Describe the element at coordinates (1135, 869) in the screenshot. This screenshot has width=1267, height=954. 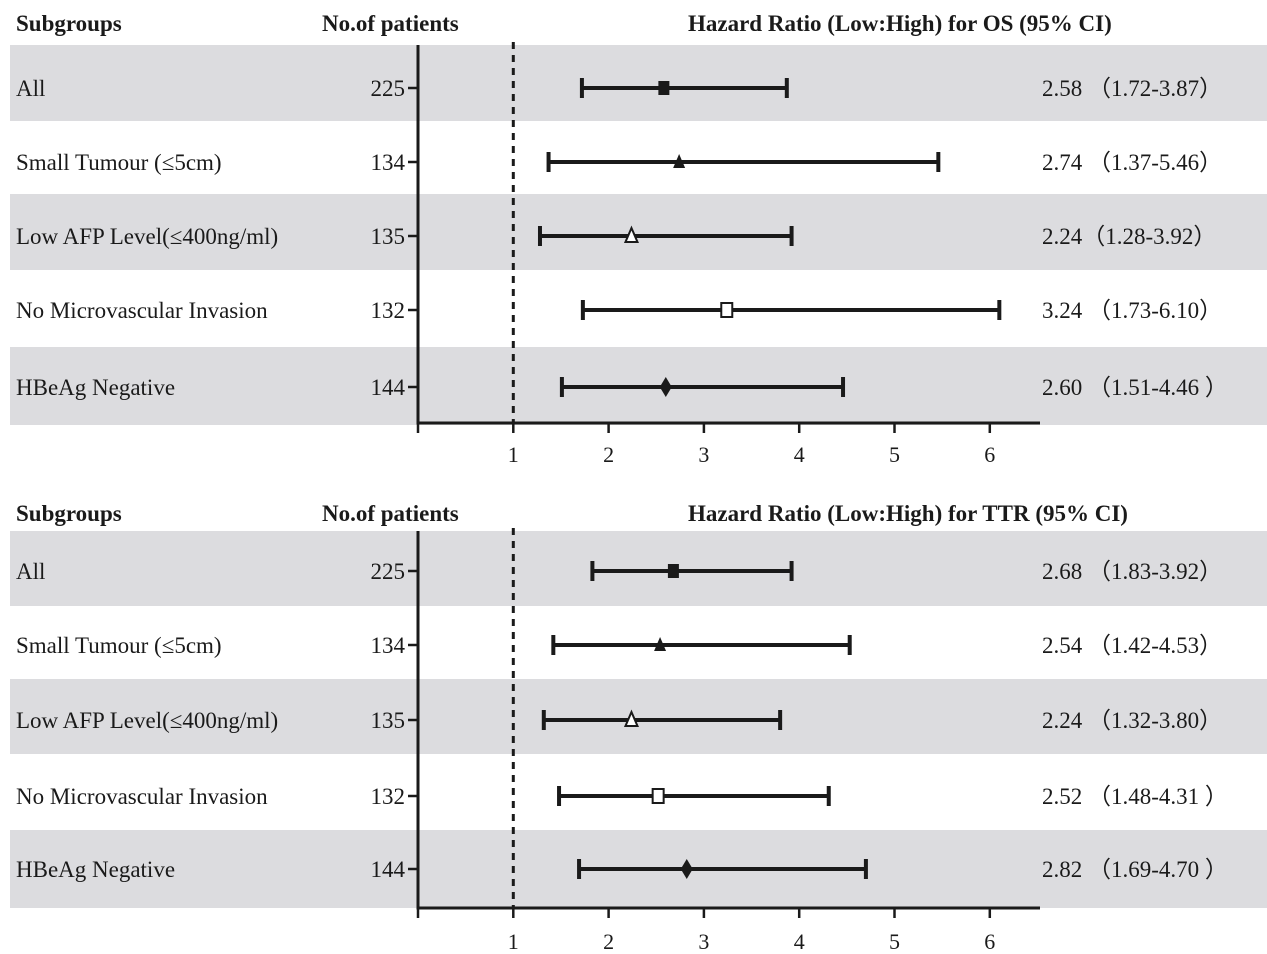
I see `hr-value-label: 2.82 （1.69-4.70 ）` at that location.